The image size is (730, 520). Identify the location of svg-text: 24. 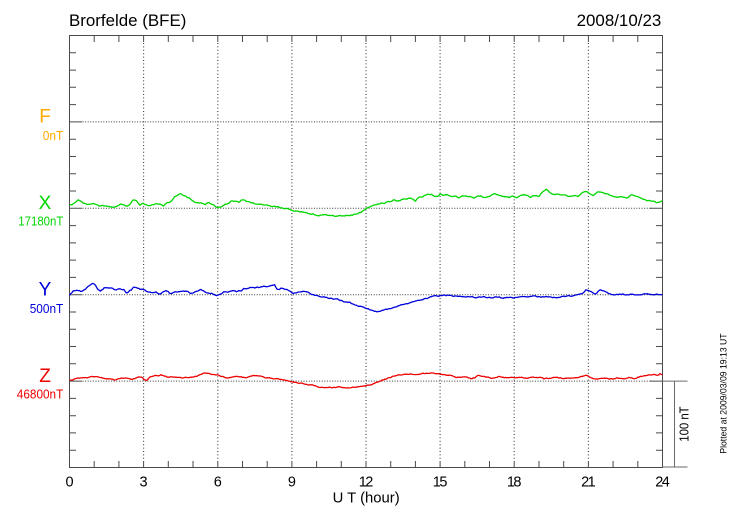
(662, 483).